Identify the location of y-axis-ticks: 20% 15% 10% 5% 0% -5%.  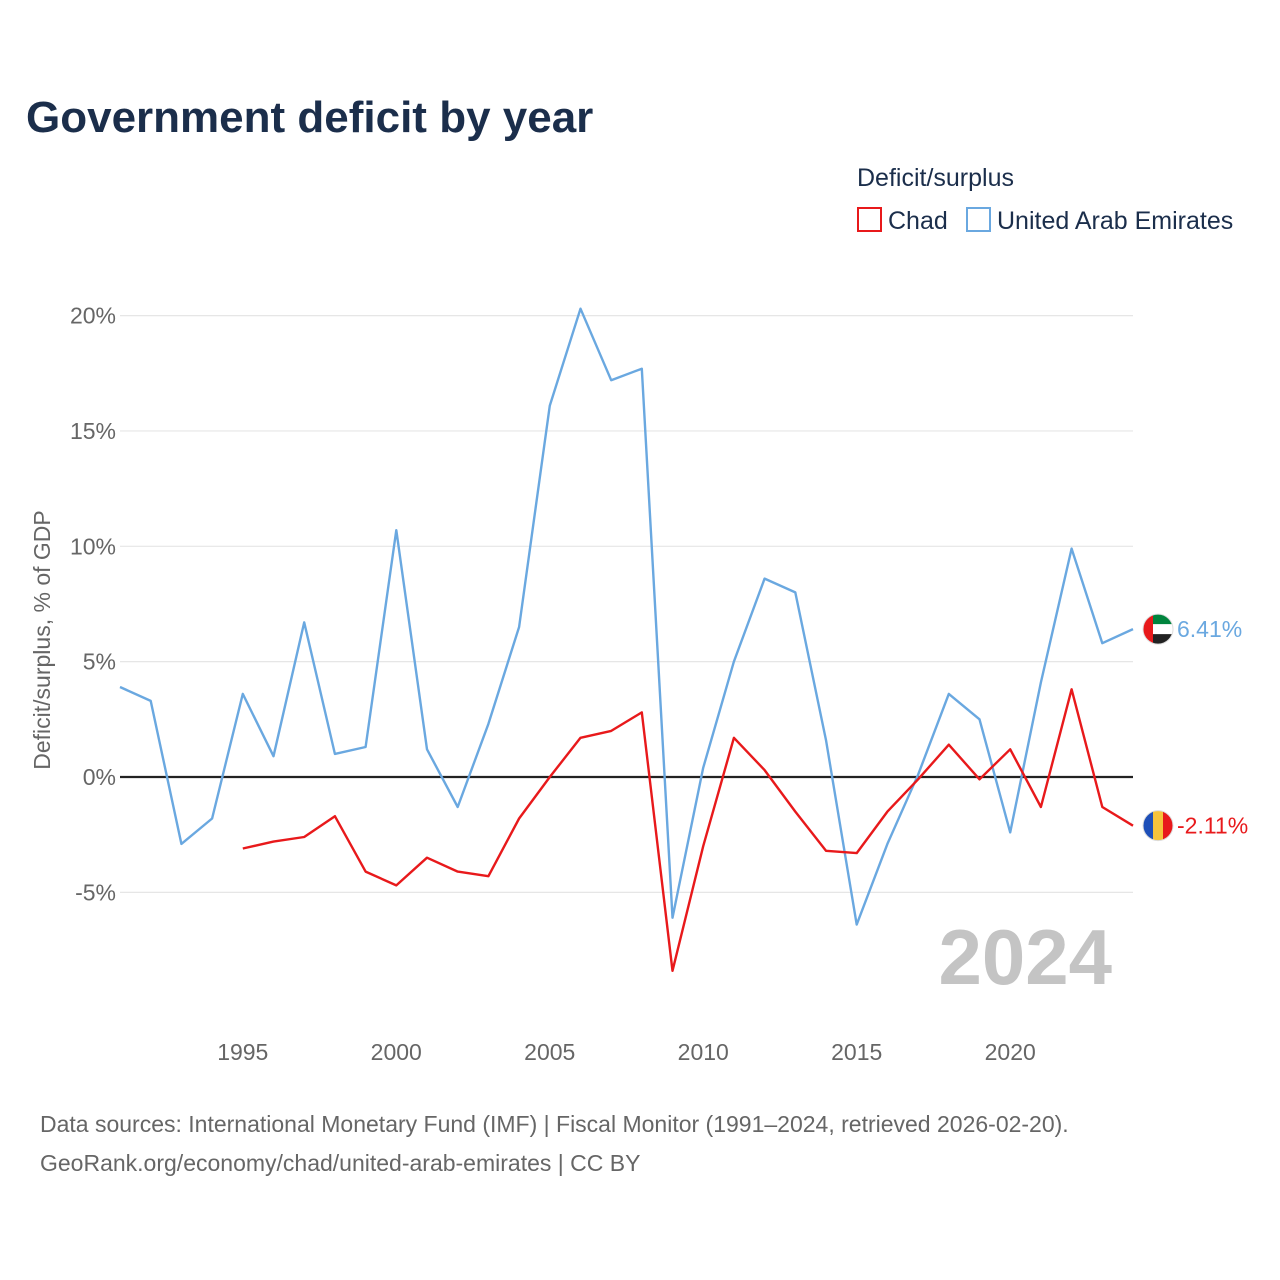
(93, 604).